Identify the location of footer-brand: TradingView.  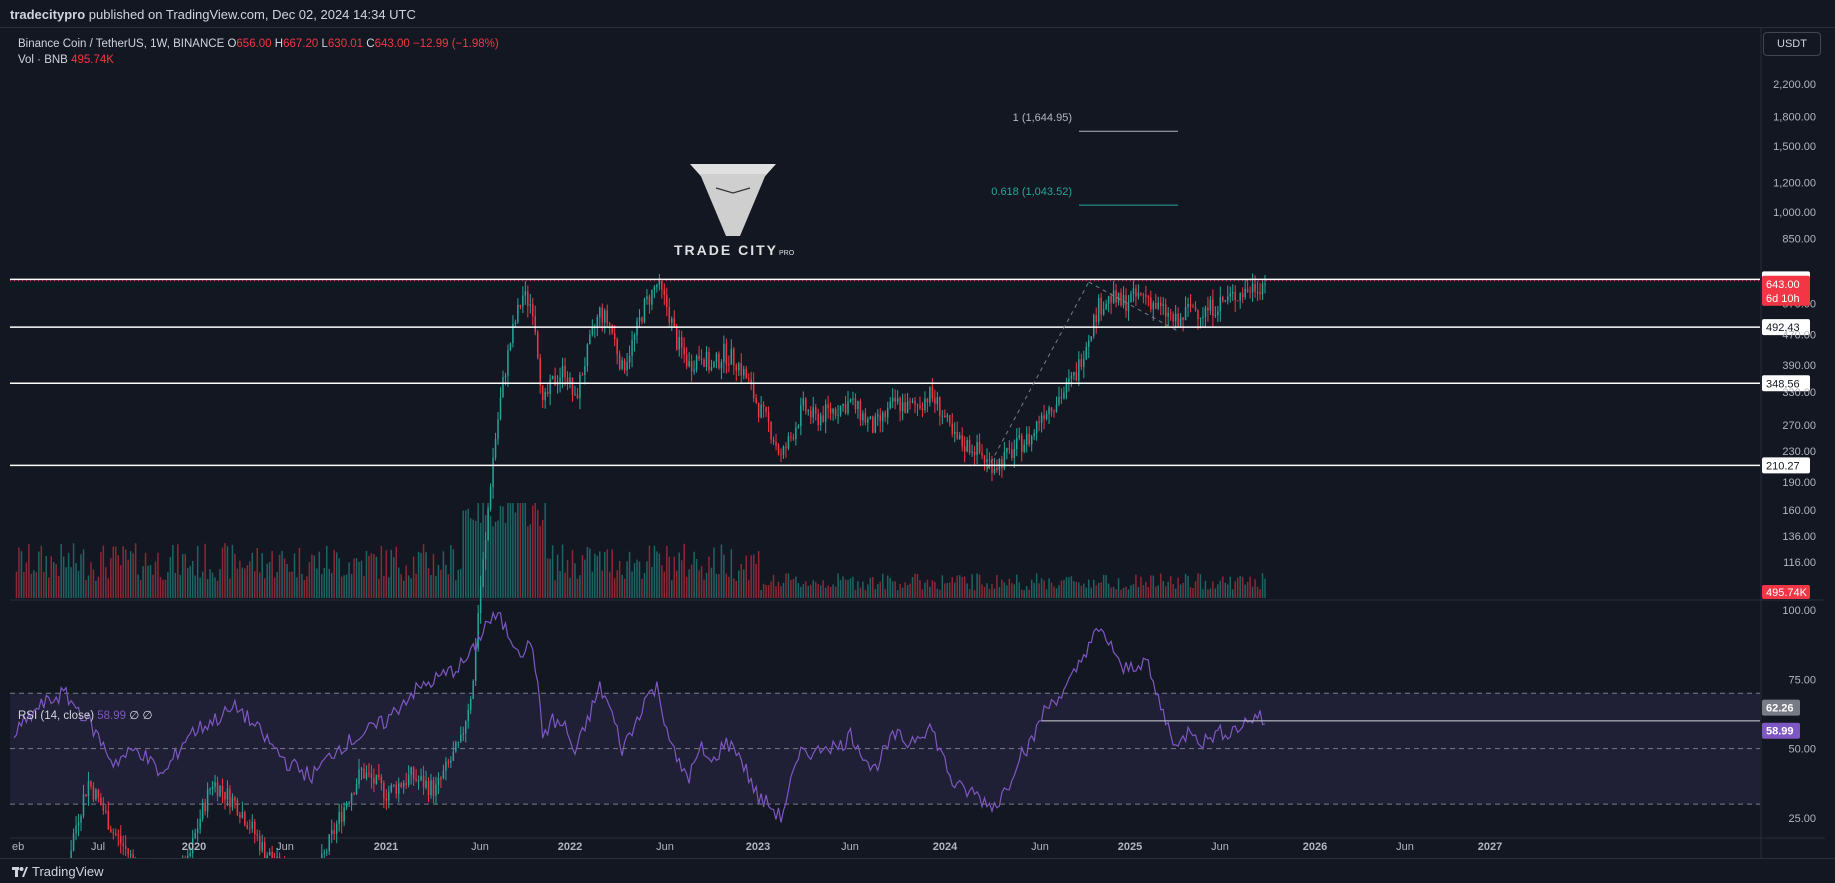
(68, 871).